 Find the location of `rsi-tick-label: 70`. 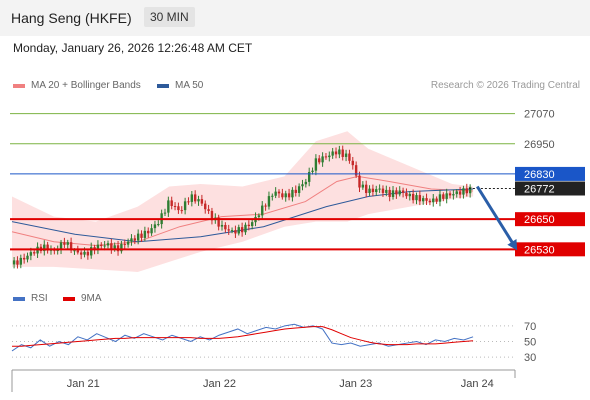

rsi-tick-label: 70 is located at coordinates (530, 327).